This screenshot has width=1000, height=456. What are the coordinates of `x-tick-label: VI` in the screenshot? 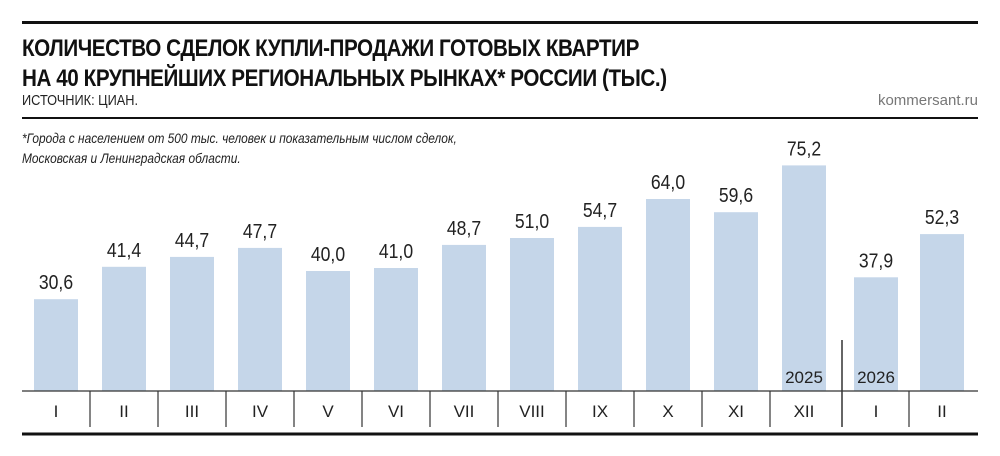 It's located at (396, 411).